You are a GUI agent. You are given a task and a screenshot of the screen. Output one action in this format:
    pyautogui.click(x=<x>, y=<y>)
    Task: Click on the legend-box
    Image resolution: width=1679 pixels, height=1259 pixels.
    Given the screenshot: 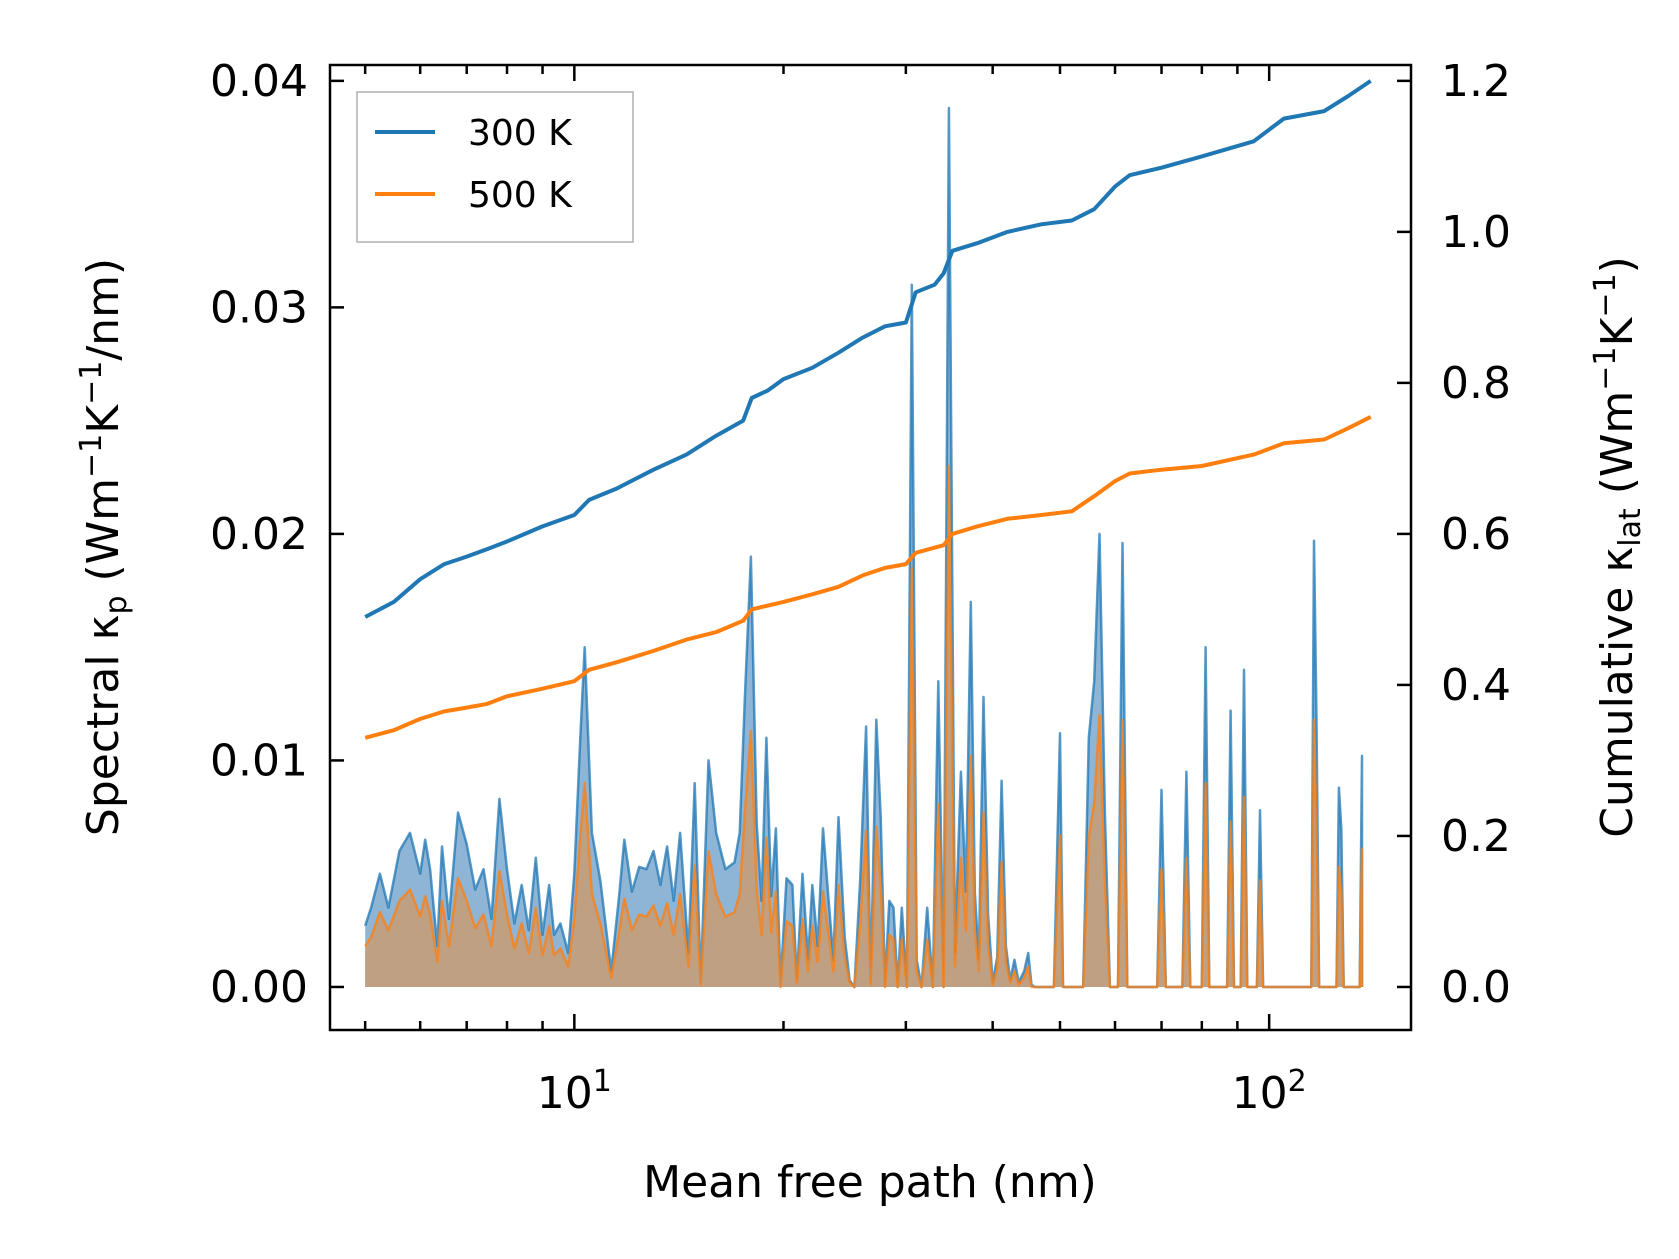 What is the action you would take?
    pyautogui.click(x=495, y=167)
    